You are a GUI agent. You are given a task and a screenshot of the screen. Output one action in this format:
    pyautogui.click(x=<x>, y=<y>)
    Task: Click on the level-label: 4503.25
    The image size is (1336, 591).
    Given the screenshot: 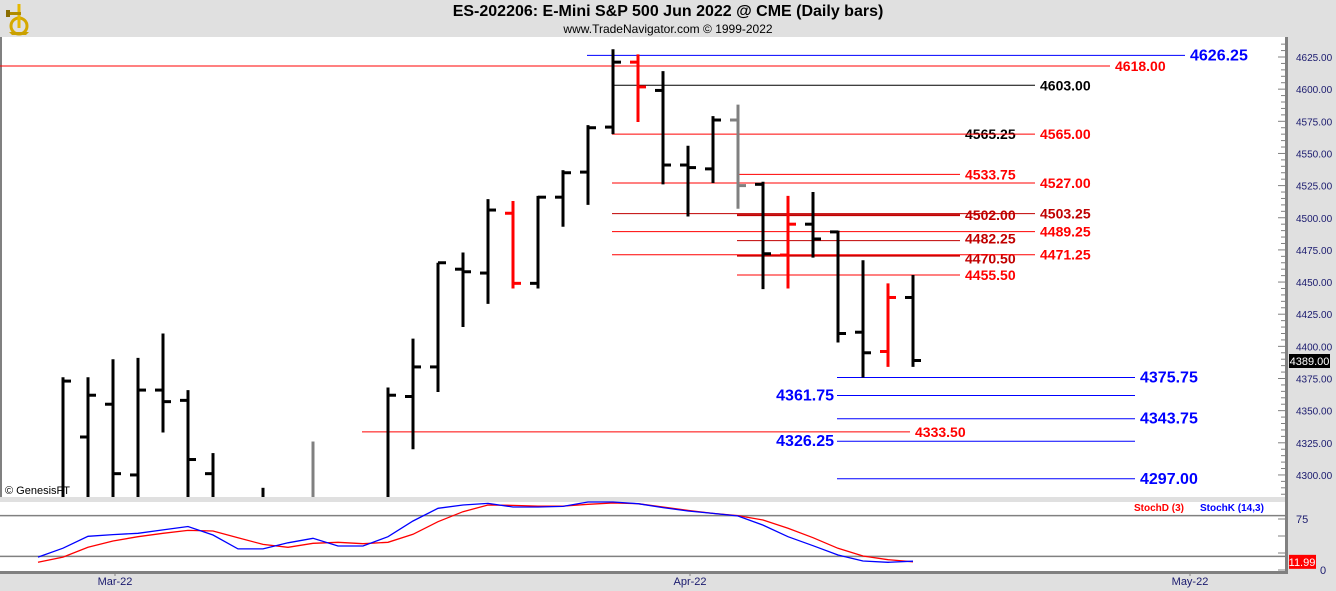 What is the action you would take?
    pyautogui.click(x=1065, y=214)
    